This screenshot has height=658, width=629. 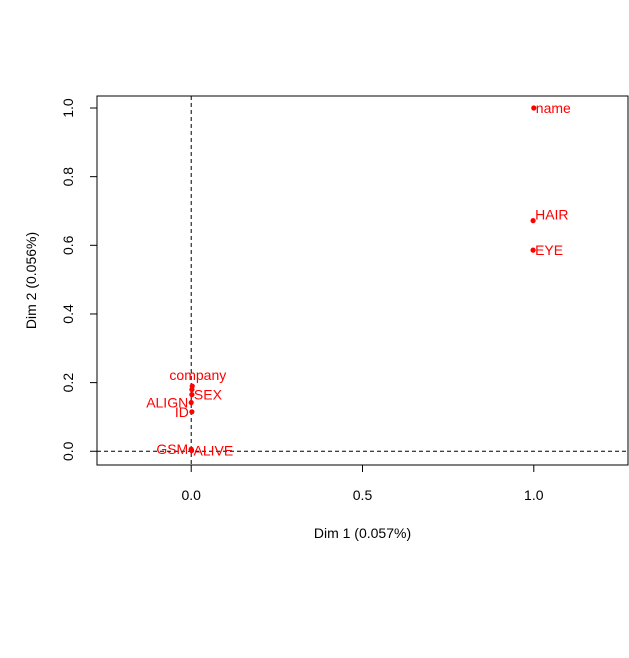 I want to click on y-tick-label: 0.4, so click(x=68, y=314).